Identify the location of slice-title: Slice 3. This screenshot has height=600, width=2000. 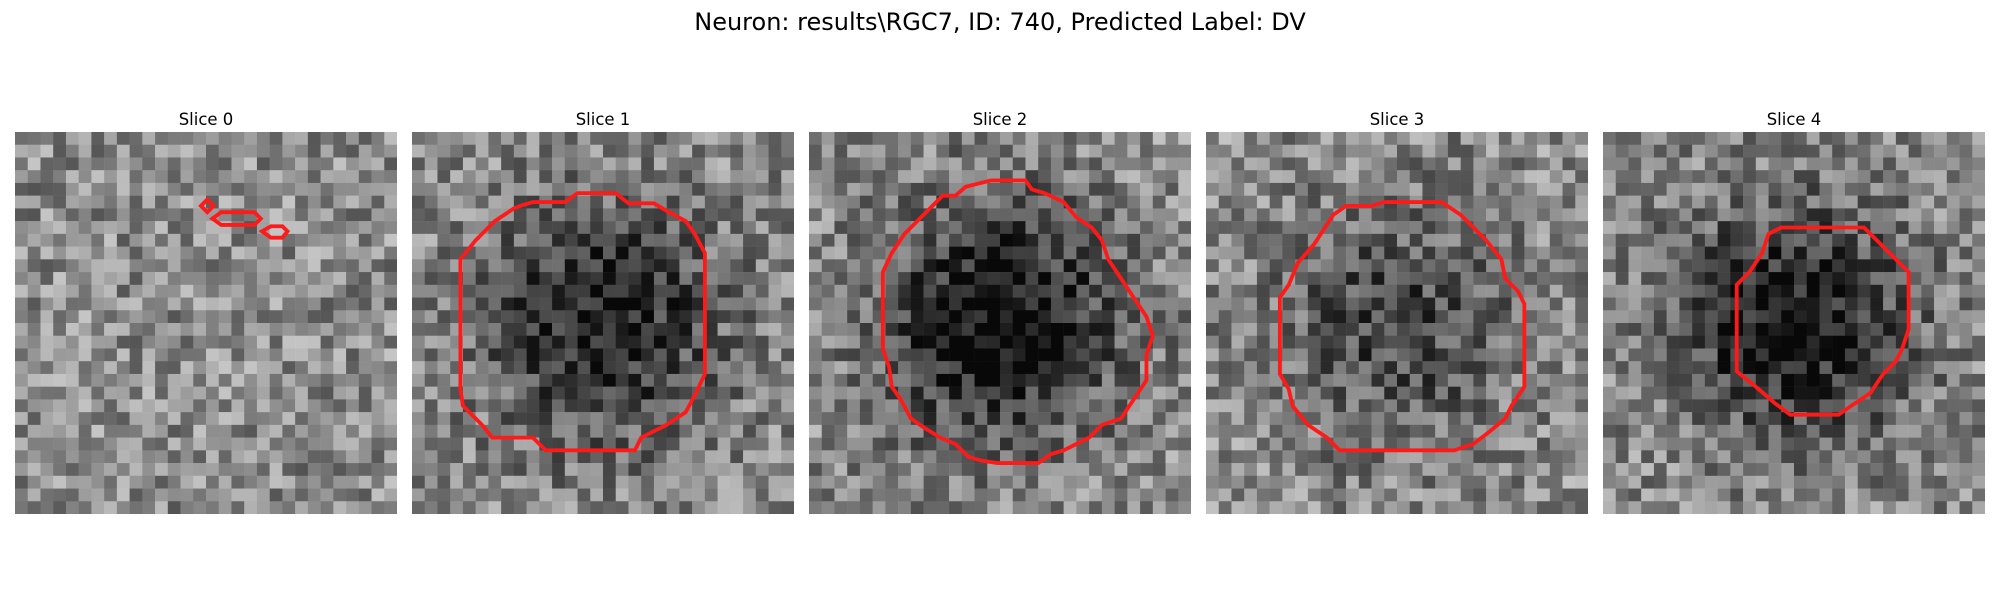
(1397, 119).